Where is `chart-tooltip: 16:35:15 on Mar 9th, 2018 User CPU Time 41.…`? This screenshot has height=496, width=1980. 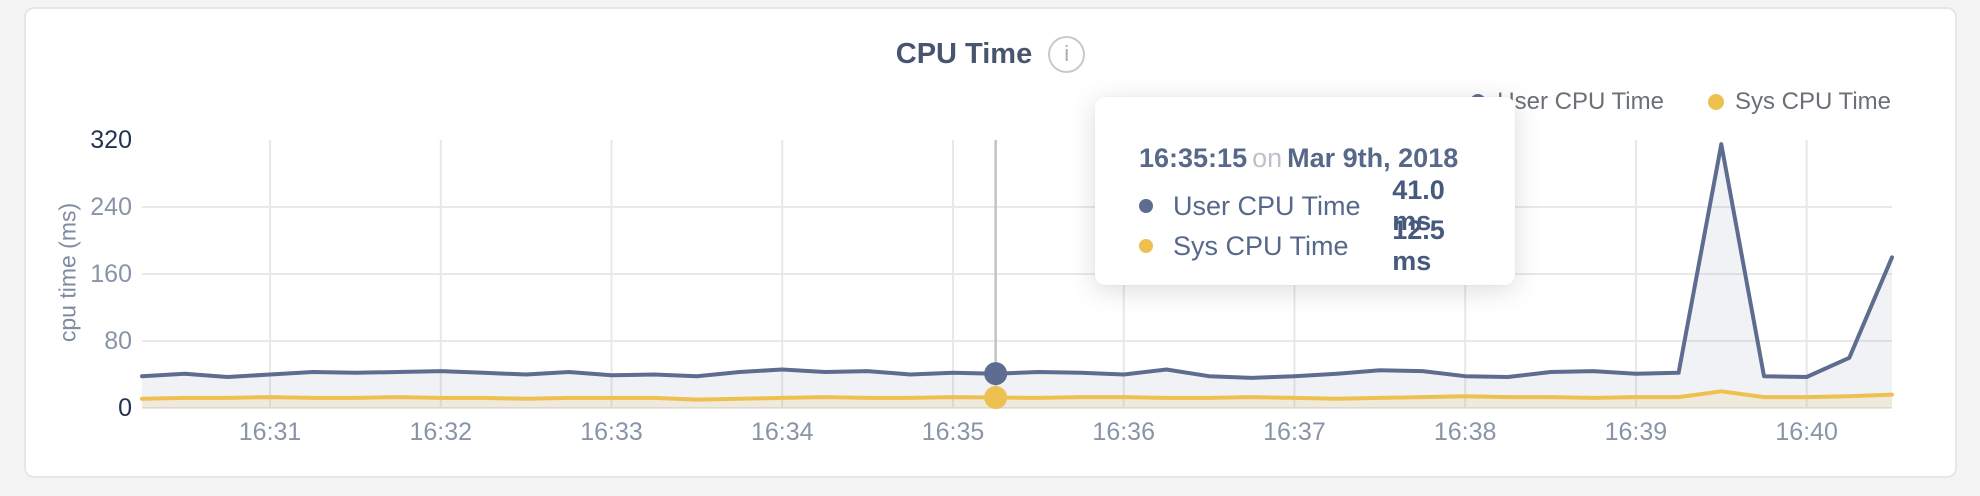
chart-tooltip: 16:35:15 on Mar 9th, 2018 User CPU Time 41.… is located at coordinates (1305, 191).